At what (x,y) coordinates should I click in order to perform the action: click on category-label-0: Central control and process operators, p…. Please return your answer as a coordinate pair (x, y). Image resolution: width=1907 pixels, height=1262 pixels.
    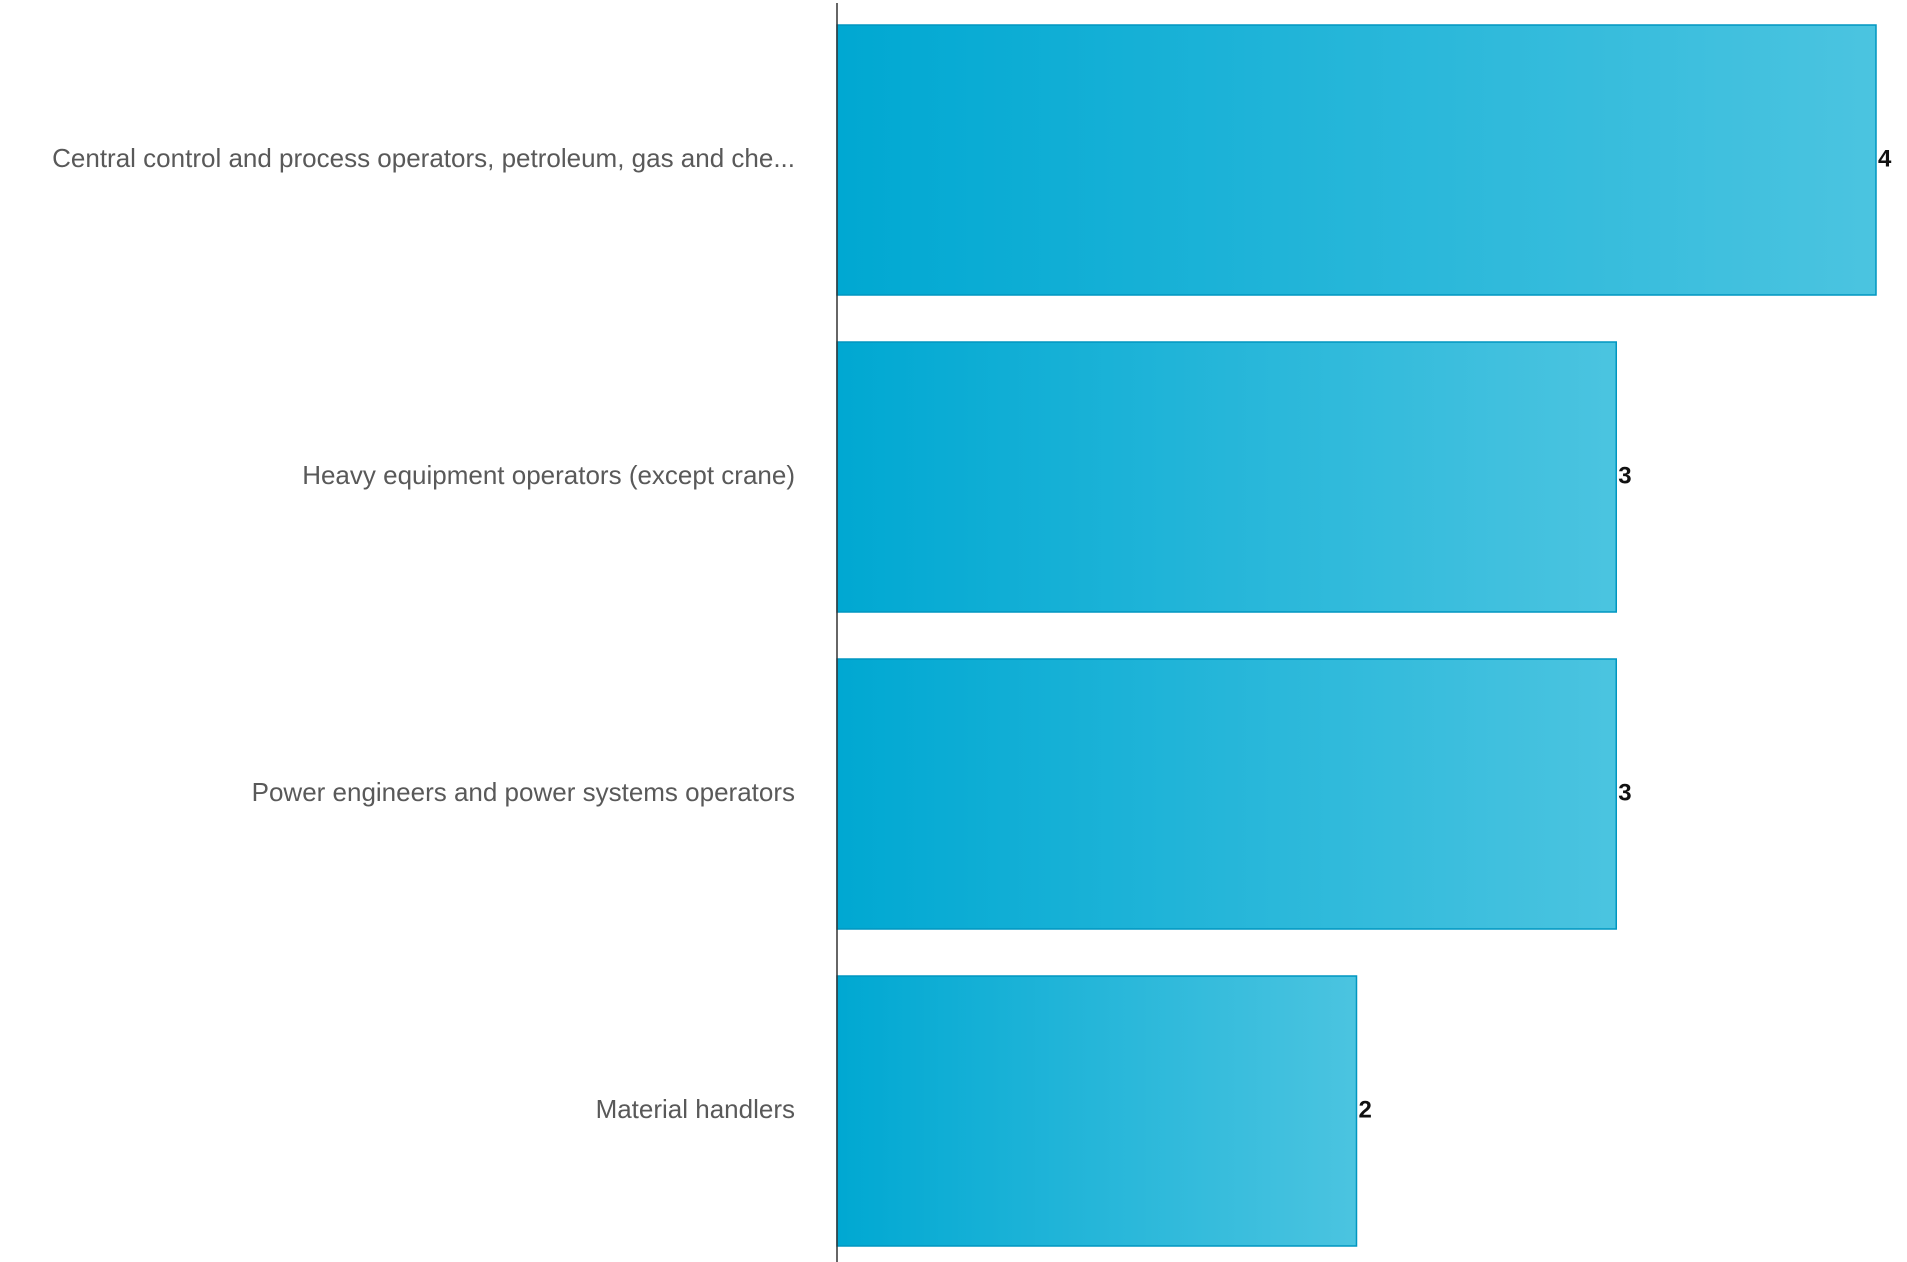
    Looking at the image, I should click on (423, 158).